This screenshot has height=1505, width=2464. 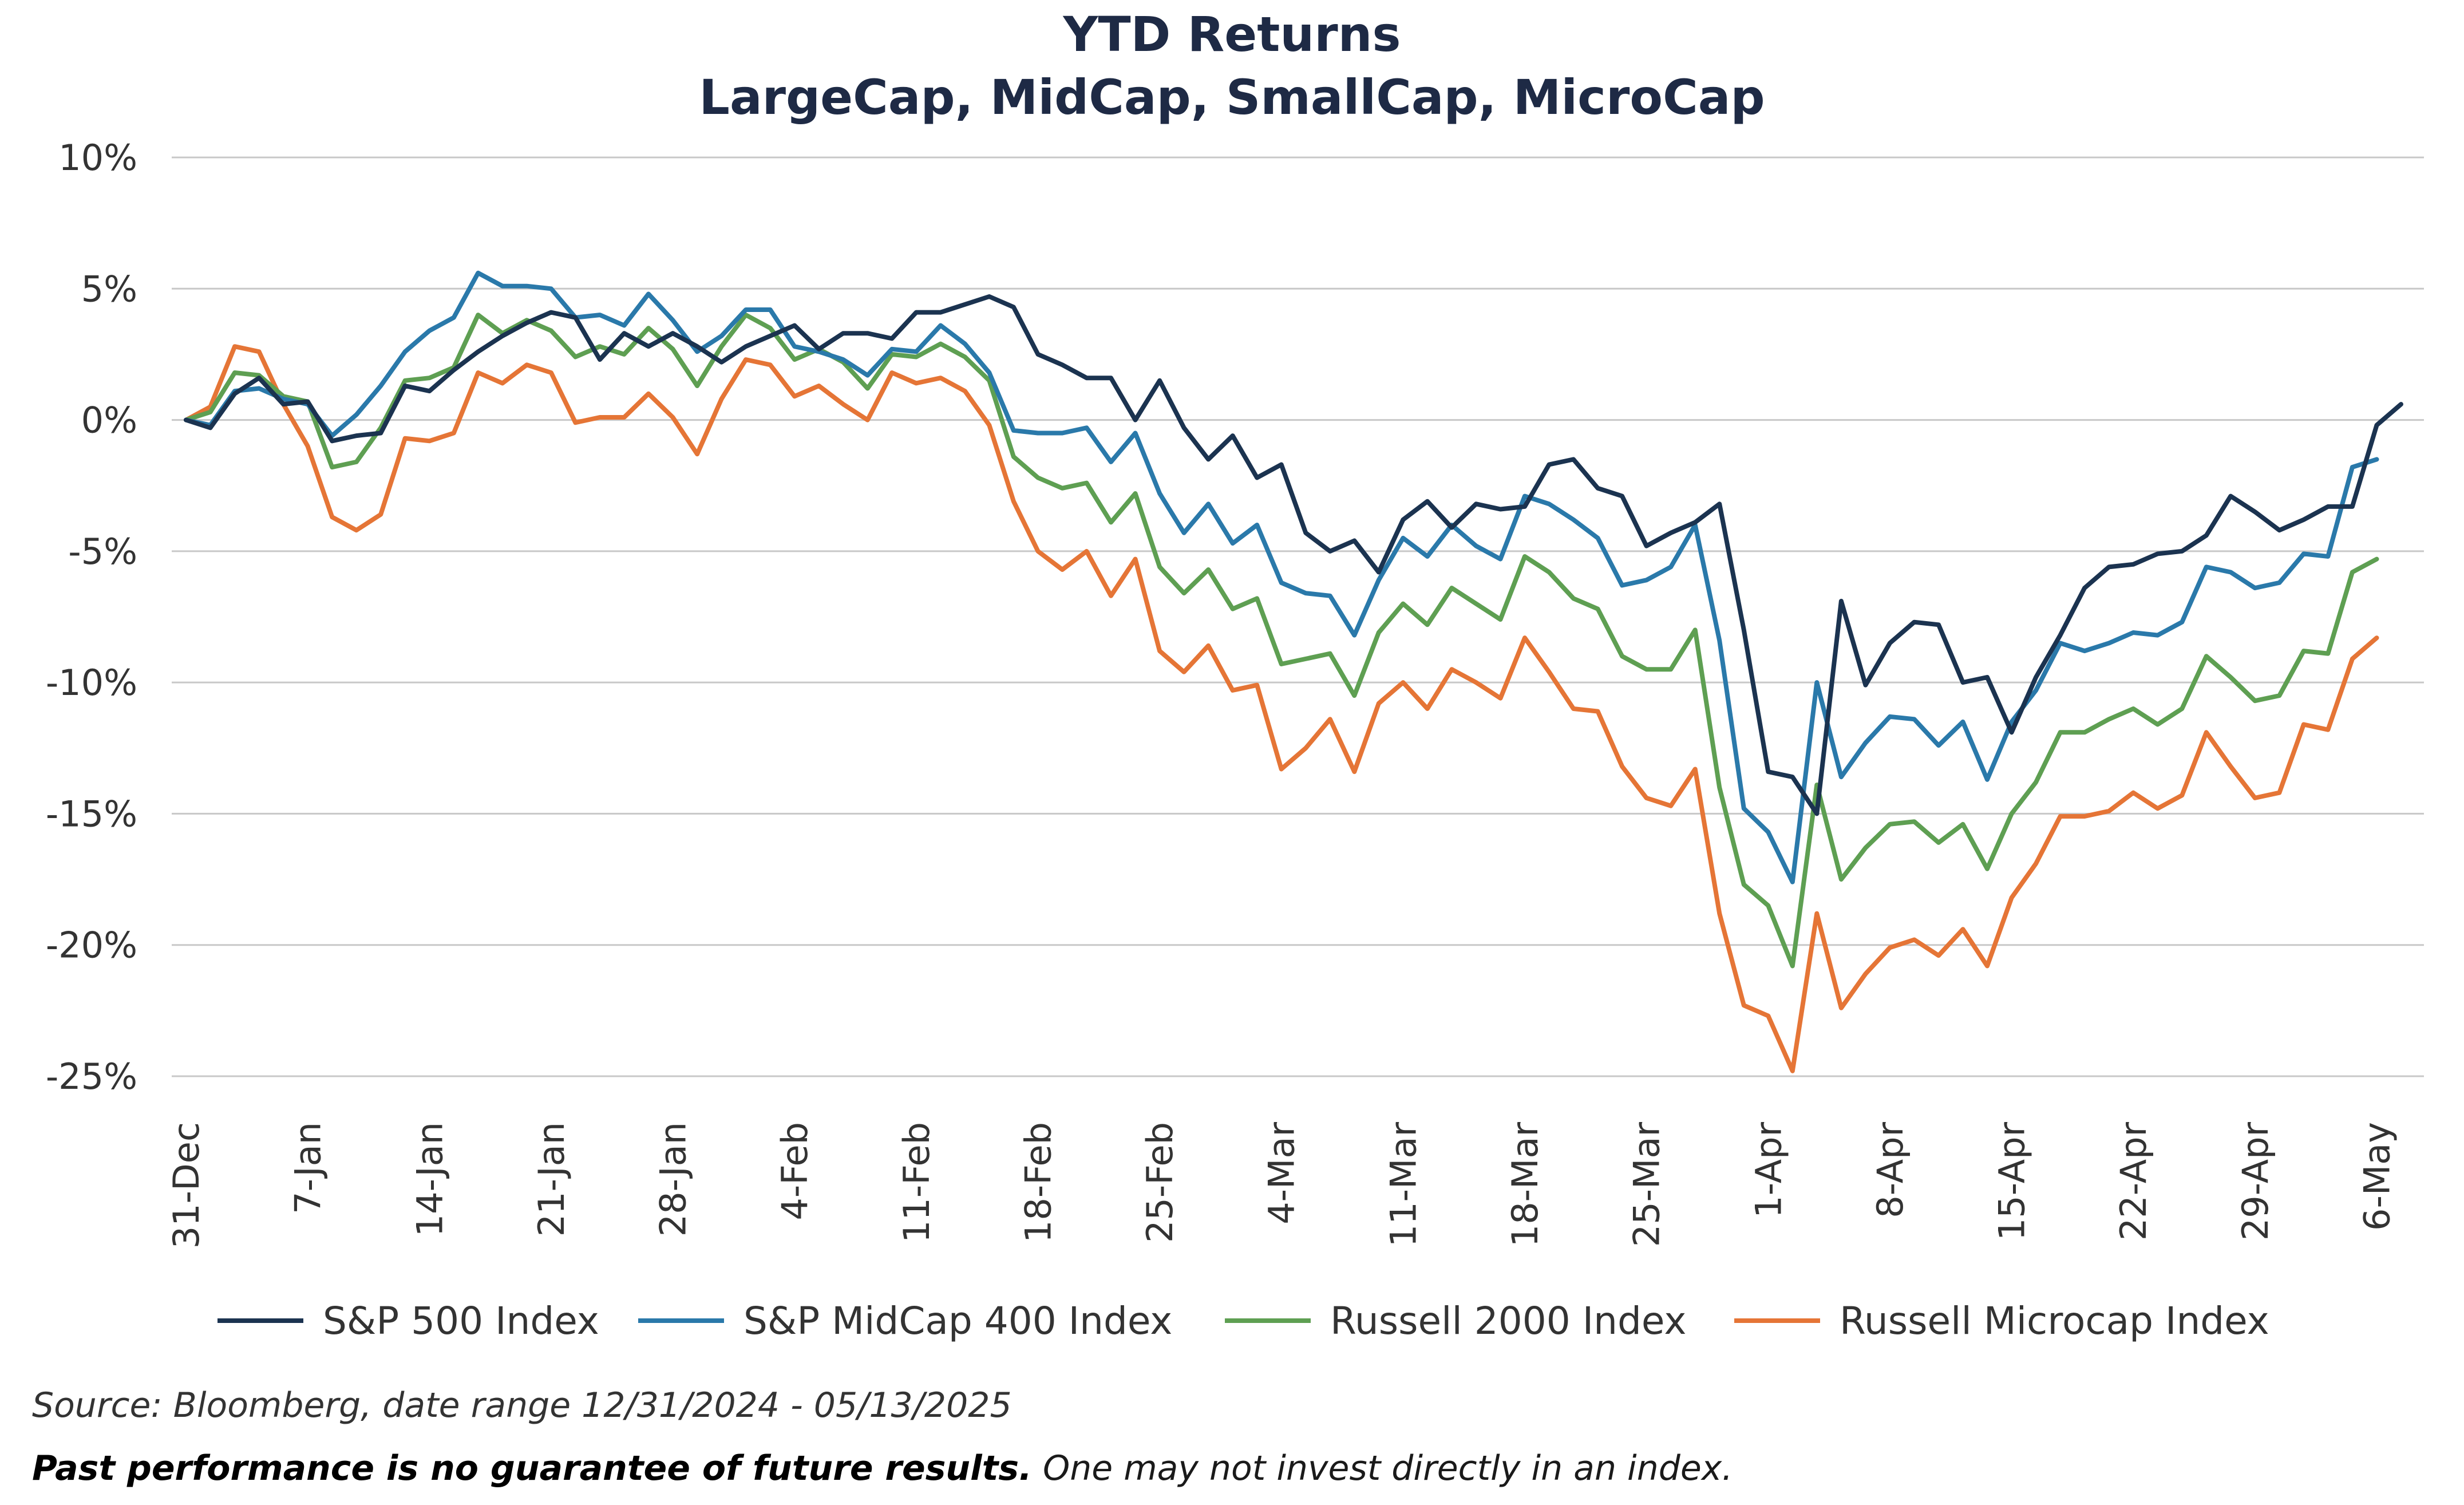 I want to click on x-tick-label: 18-Feb, so click(x=1038, y=1182).